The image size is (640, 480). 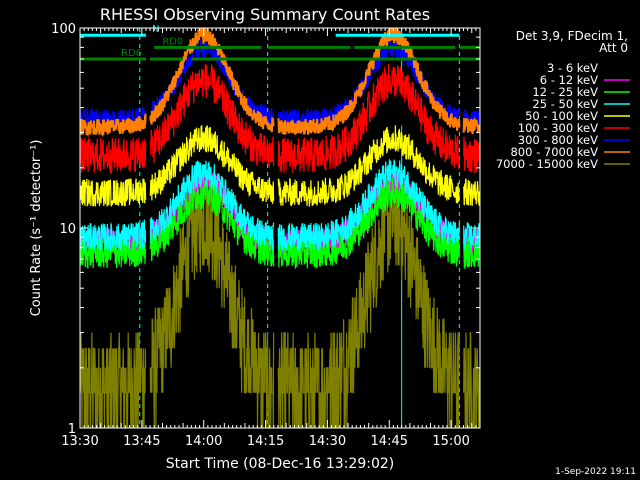 What do you see at coordinates (63, 29) in the screenshot?
I see `y-tick-label: 100` at bounding box center [63, 29].